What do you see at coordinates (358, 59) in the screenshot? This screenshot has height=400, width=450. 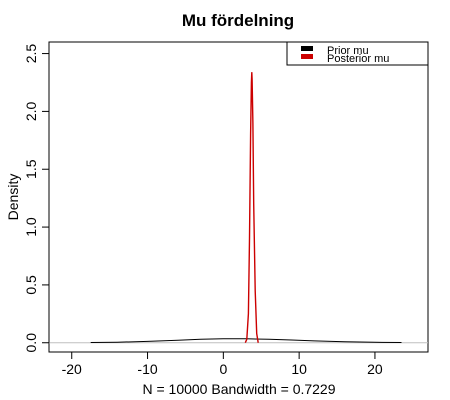 I see `legend-label-posterior: Posterior mu` at bounding box center [358, 59].